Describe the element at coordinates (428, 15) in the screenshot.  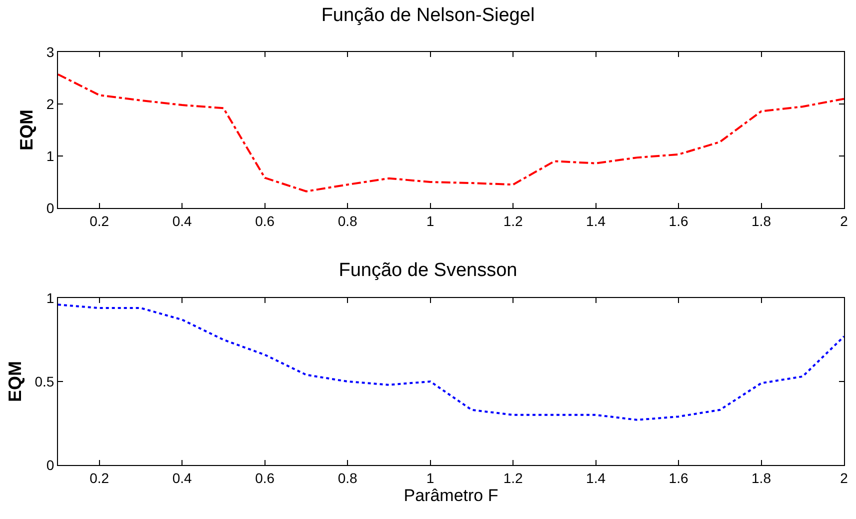
I see `chart-title: Função de Nelson-Siegel` at that location.